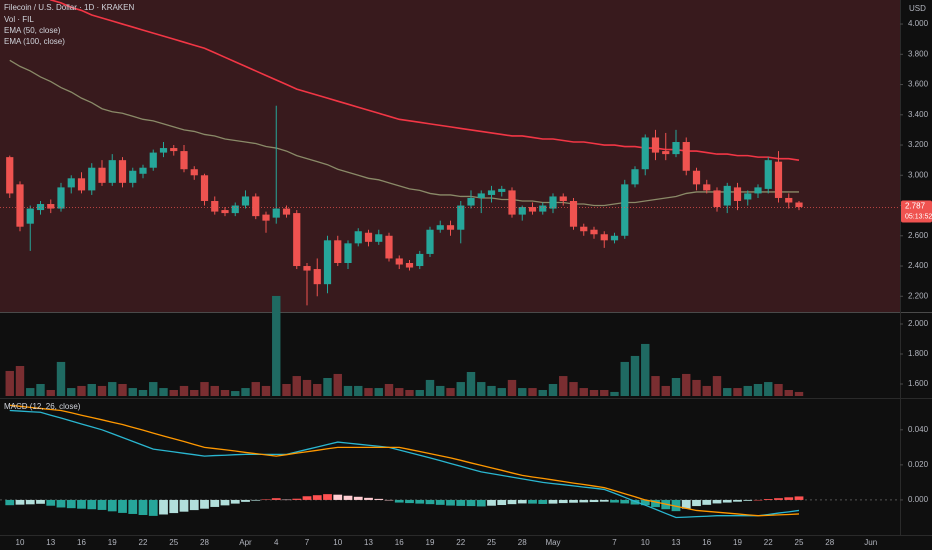  What do you see at coordinates (69, 7) in the screenshot?
I see `chart-title: Filecoin / U.S. Dollar · 1D · KRAKEN` at bounding box center [69, 7].